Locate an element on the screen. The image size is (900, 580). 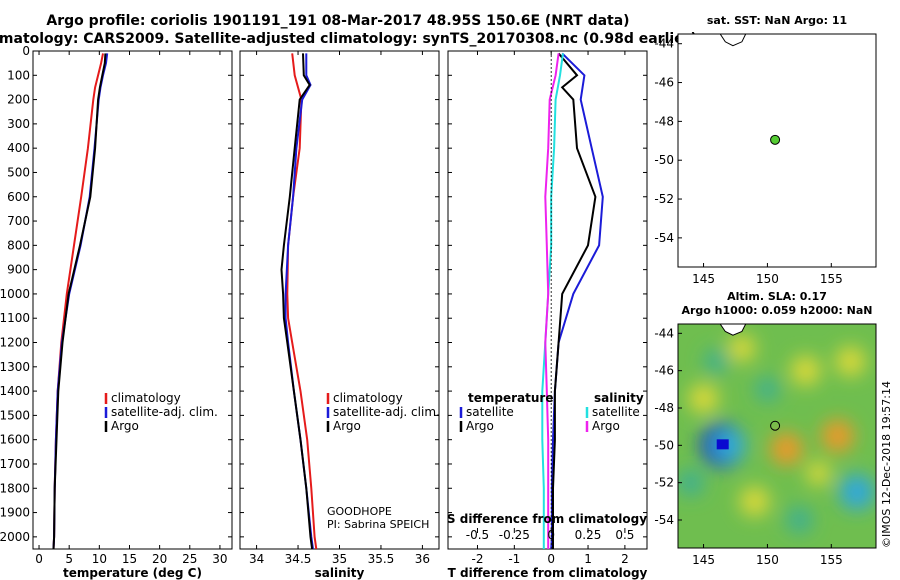
y-tick-label: 500 is located at coordinates (18, 172).